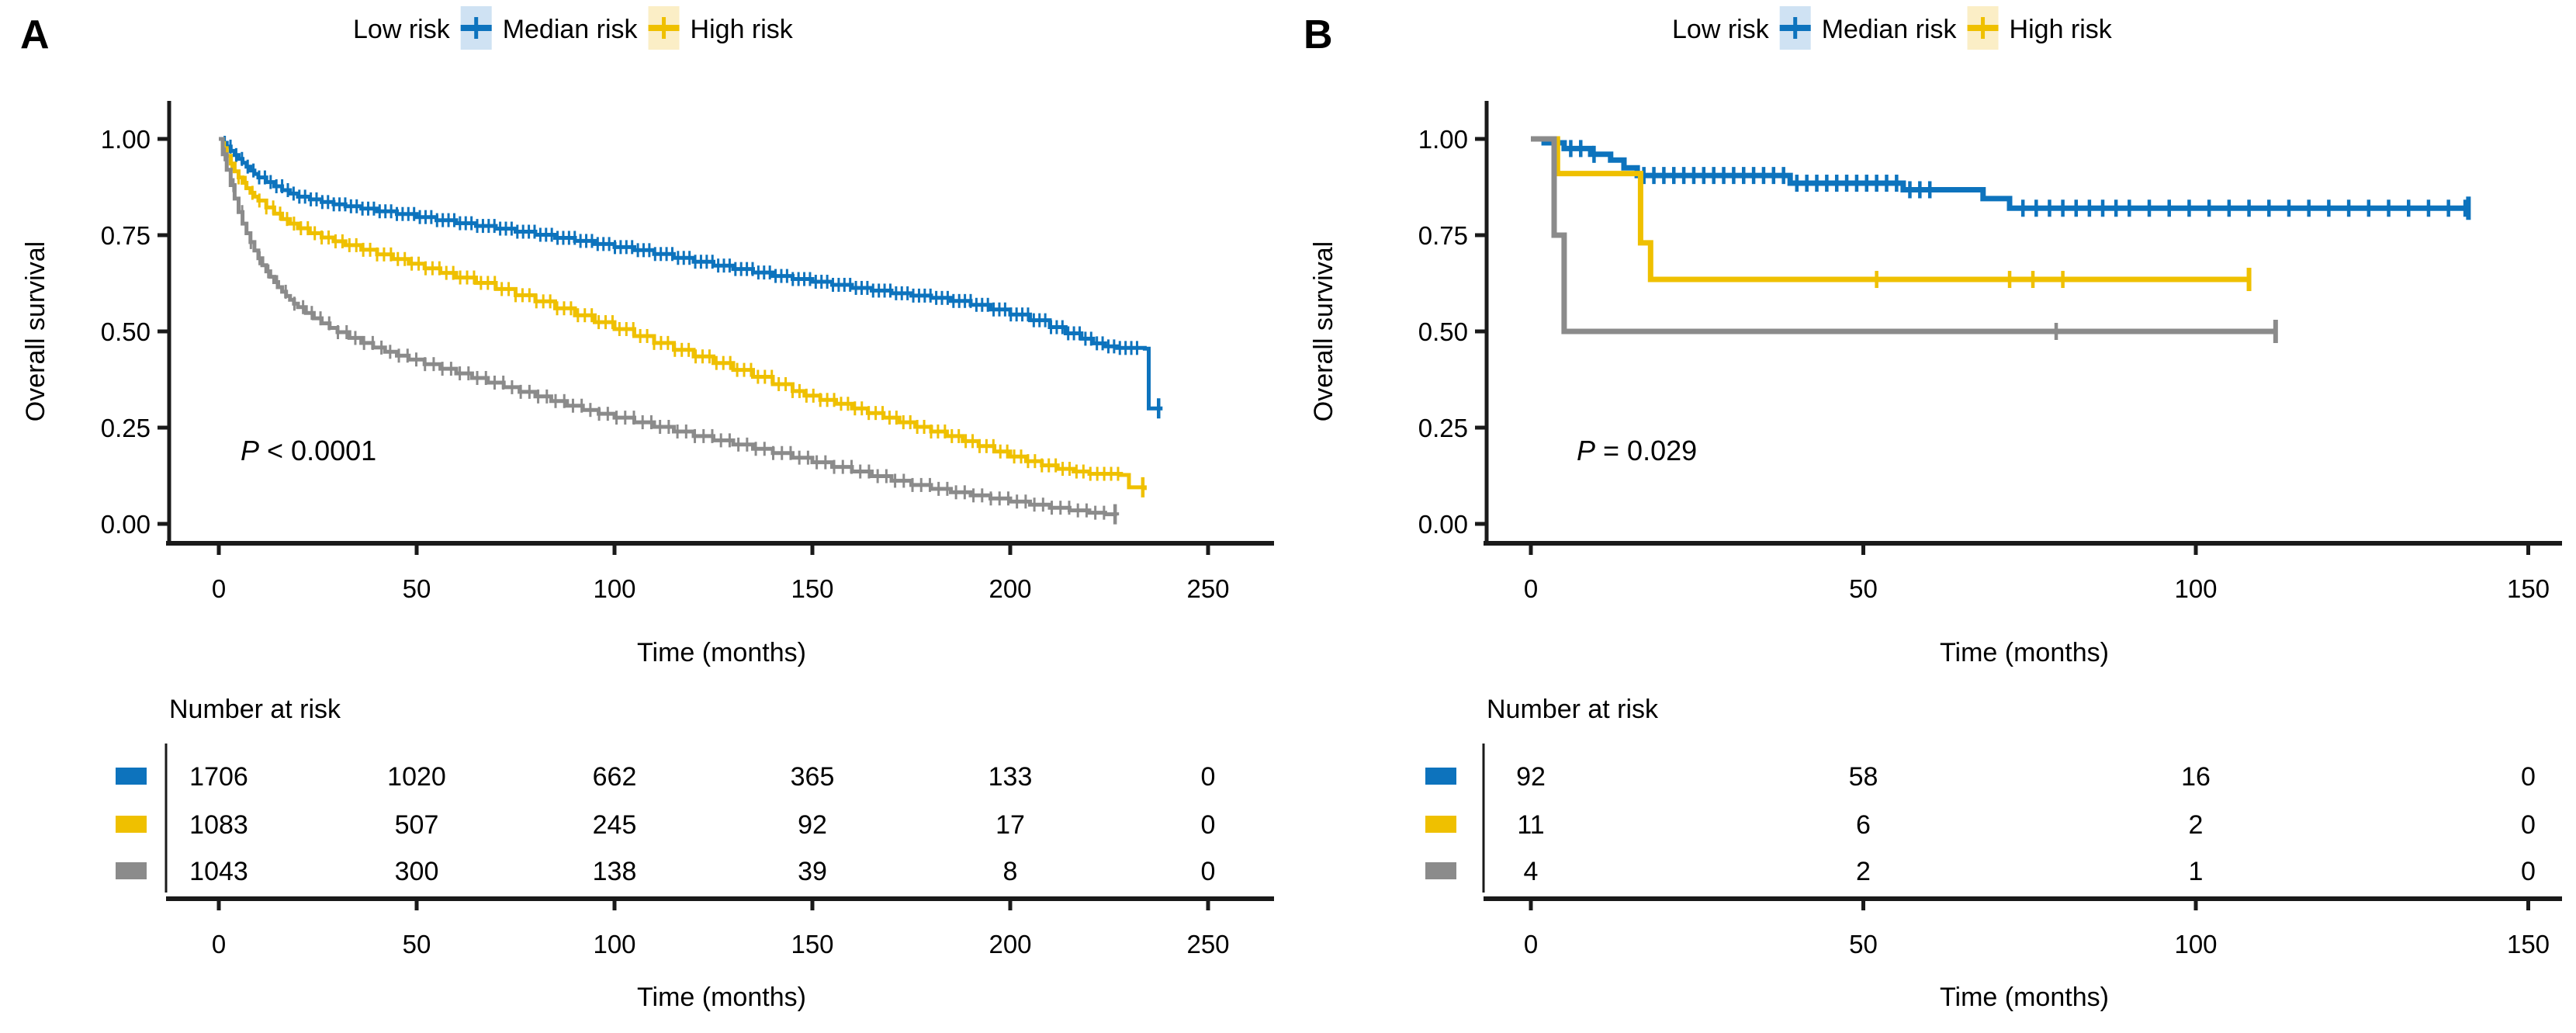 This screenshot has width=2576, height=1033. I want to click on risk-count: 245, so click(615, 825).